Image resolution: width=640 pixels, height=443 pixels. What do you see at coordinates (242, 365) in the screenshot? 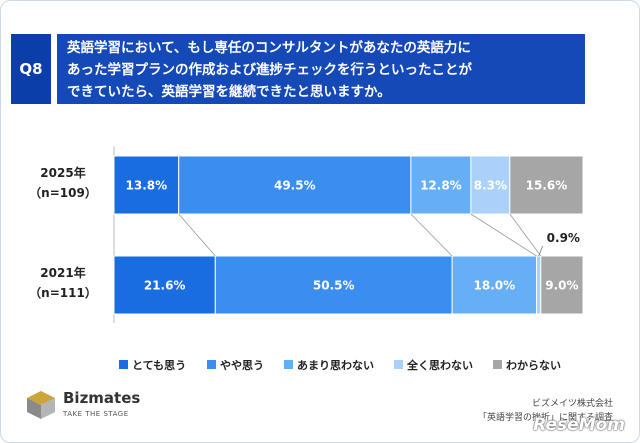
I see `legend-label: やや思う` at bounding box center [242, 365].